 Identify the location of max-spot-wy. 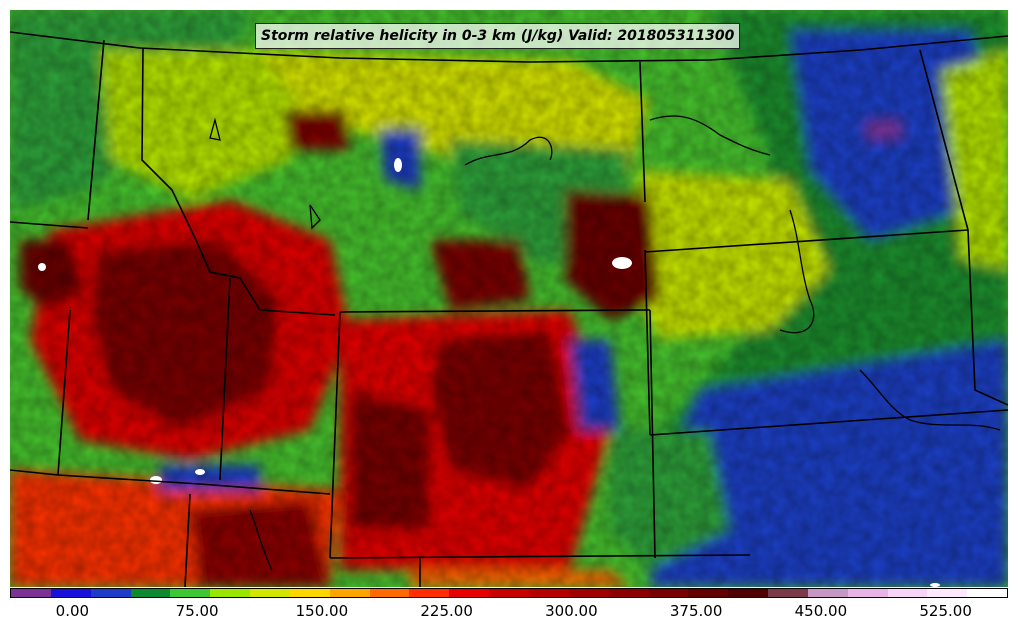
(398, 165).